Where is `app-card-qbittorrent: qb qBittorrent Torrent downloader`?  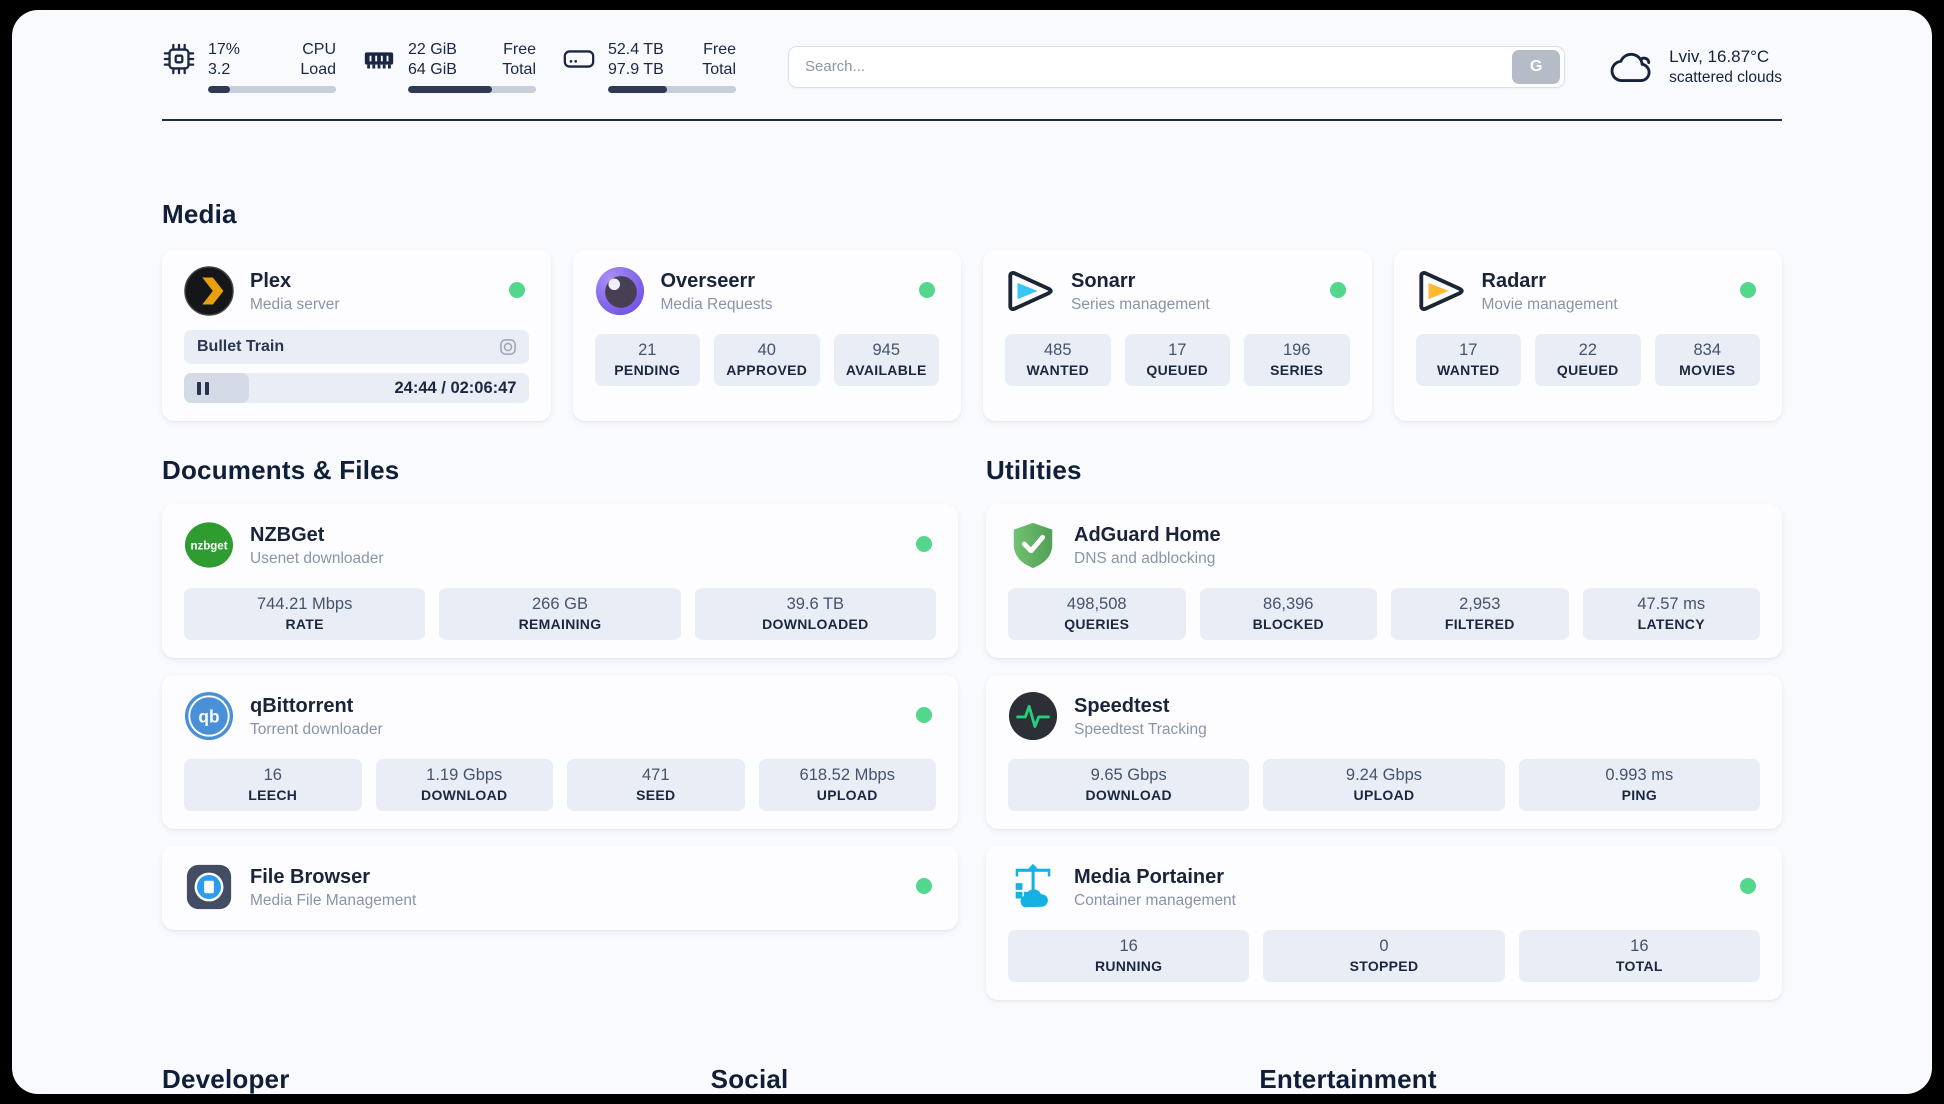
app-card-qbittorrent: qb qBittorrent Torrent downloader is located at coordinates (560, 752).